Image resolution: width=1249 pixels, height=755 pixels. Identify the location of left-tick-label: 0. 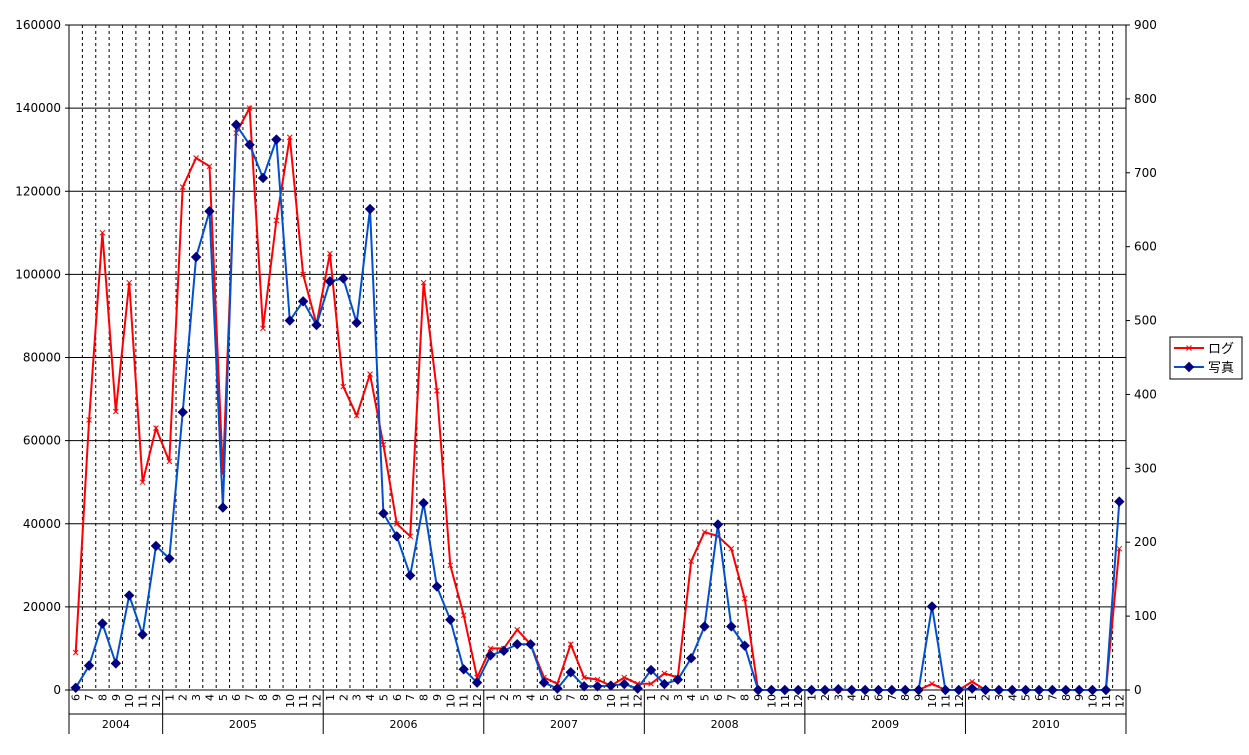
(57, 690).